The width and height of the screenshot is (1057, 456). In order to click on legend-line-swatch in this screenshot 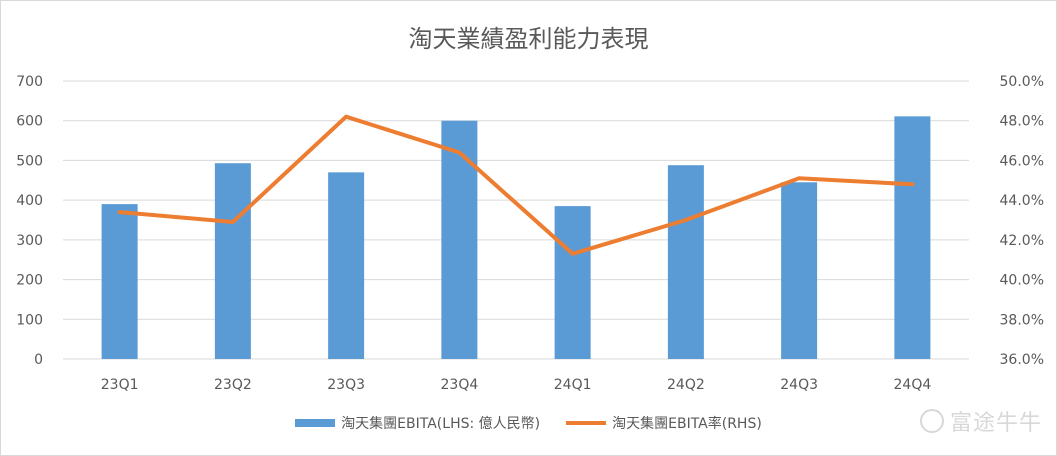, I will do `click(586, 423)`.